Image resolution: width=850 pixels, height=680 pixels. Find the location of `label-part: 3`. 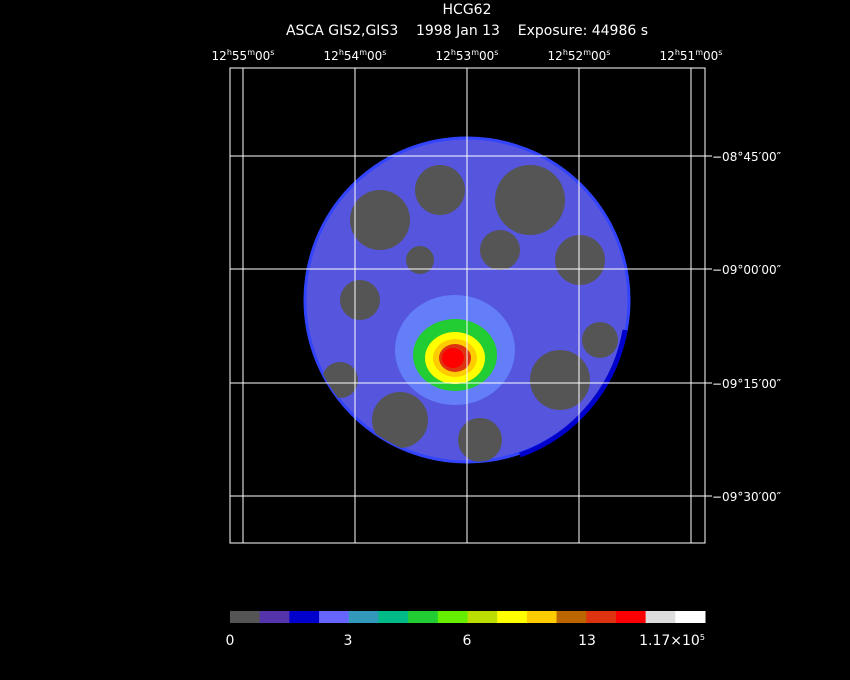

label-part: 3 is located at coordinates (348, 641).